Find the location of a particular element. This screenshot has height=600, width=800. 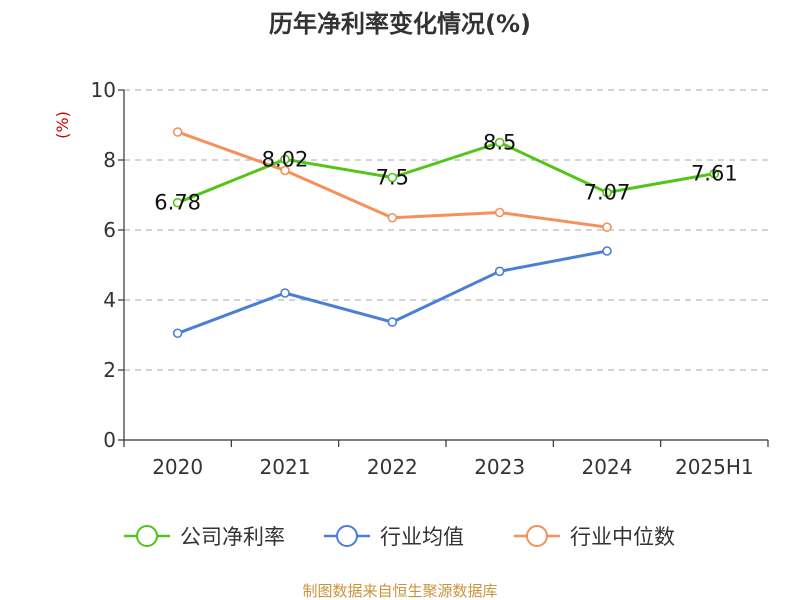

legend-label: 公司净利率 is located at coordinates (232, 537).